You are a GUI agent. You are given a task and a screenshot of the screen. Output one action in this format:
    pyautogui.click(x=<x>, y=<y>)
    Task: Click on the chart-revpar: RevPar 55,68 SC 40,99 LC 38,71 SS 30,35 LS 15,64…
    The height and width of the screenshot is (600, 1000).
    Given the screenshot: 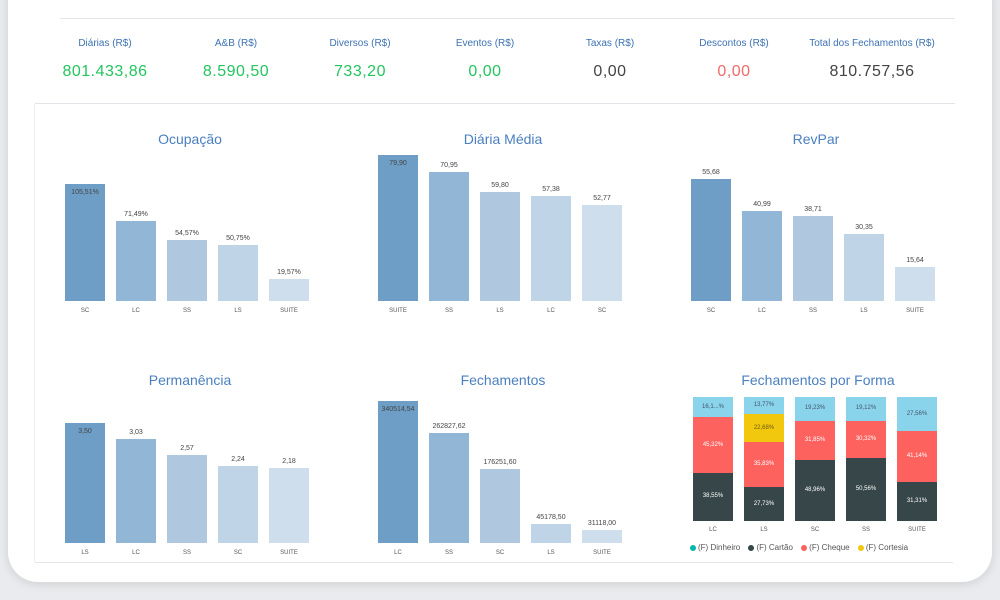 What is the action you would take?
    pyautogui.click(x=816, y=226)
    